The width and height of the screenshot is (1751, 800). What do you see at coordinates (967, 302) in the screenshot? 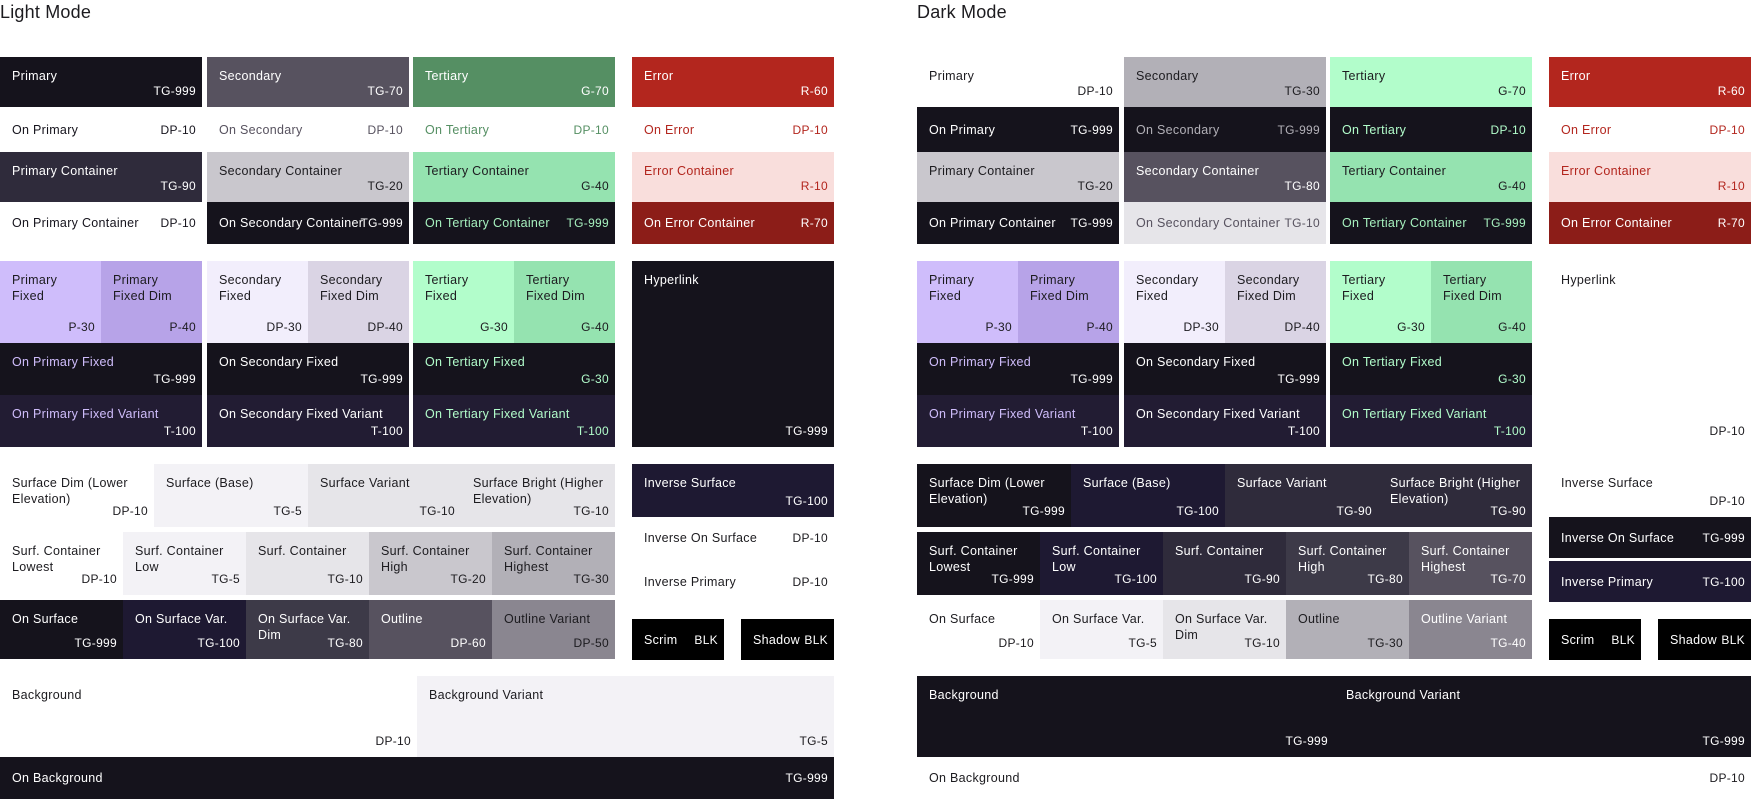
I see `dark-swatch-primary-fixed: Primary Fixed P-30` at bounding box center [967, 302].